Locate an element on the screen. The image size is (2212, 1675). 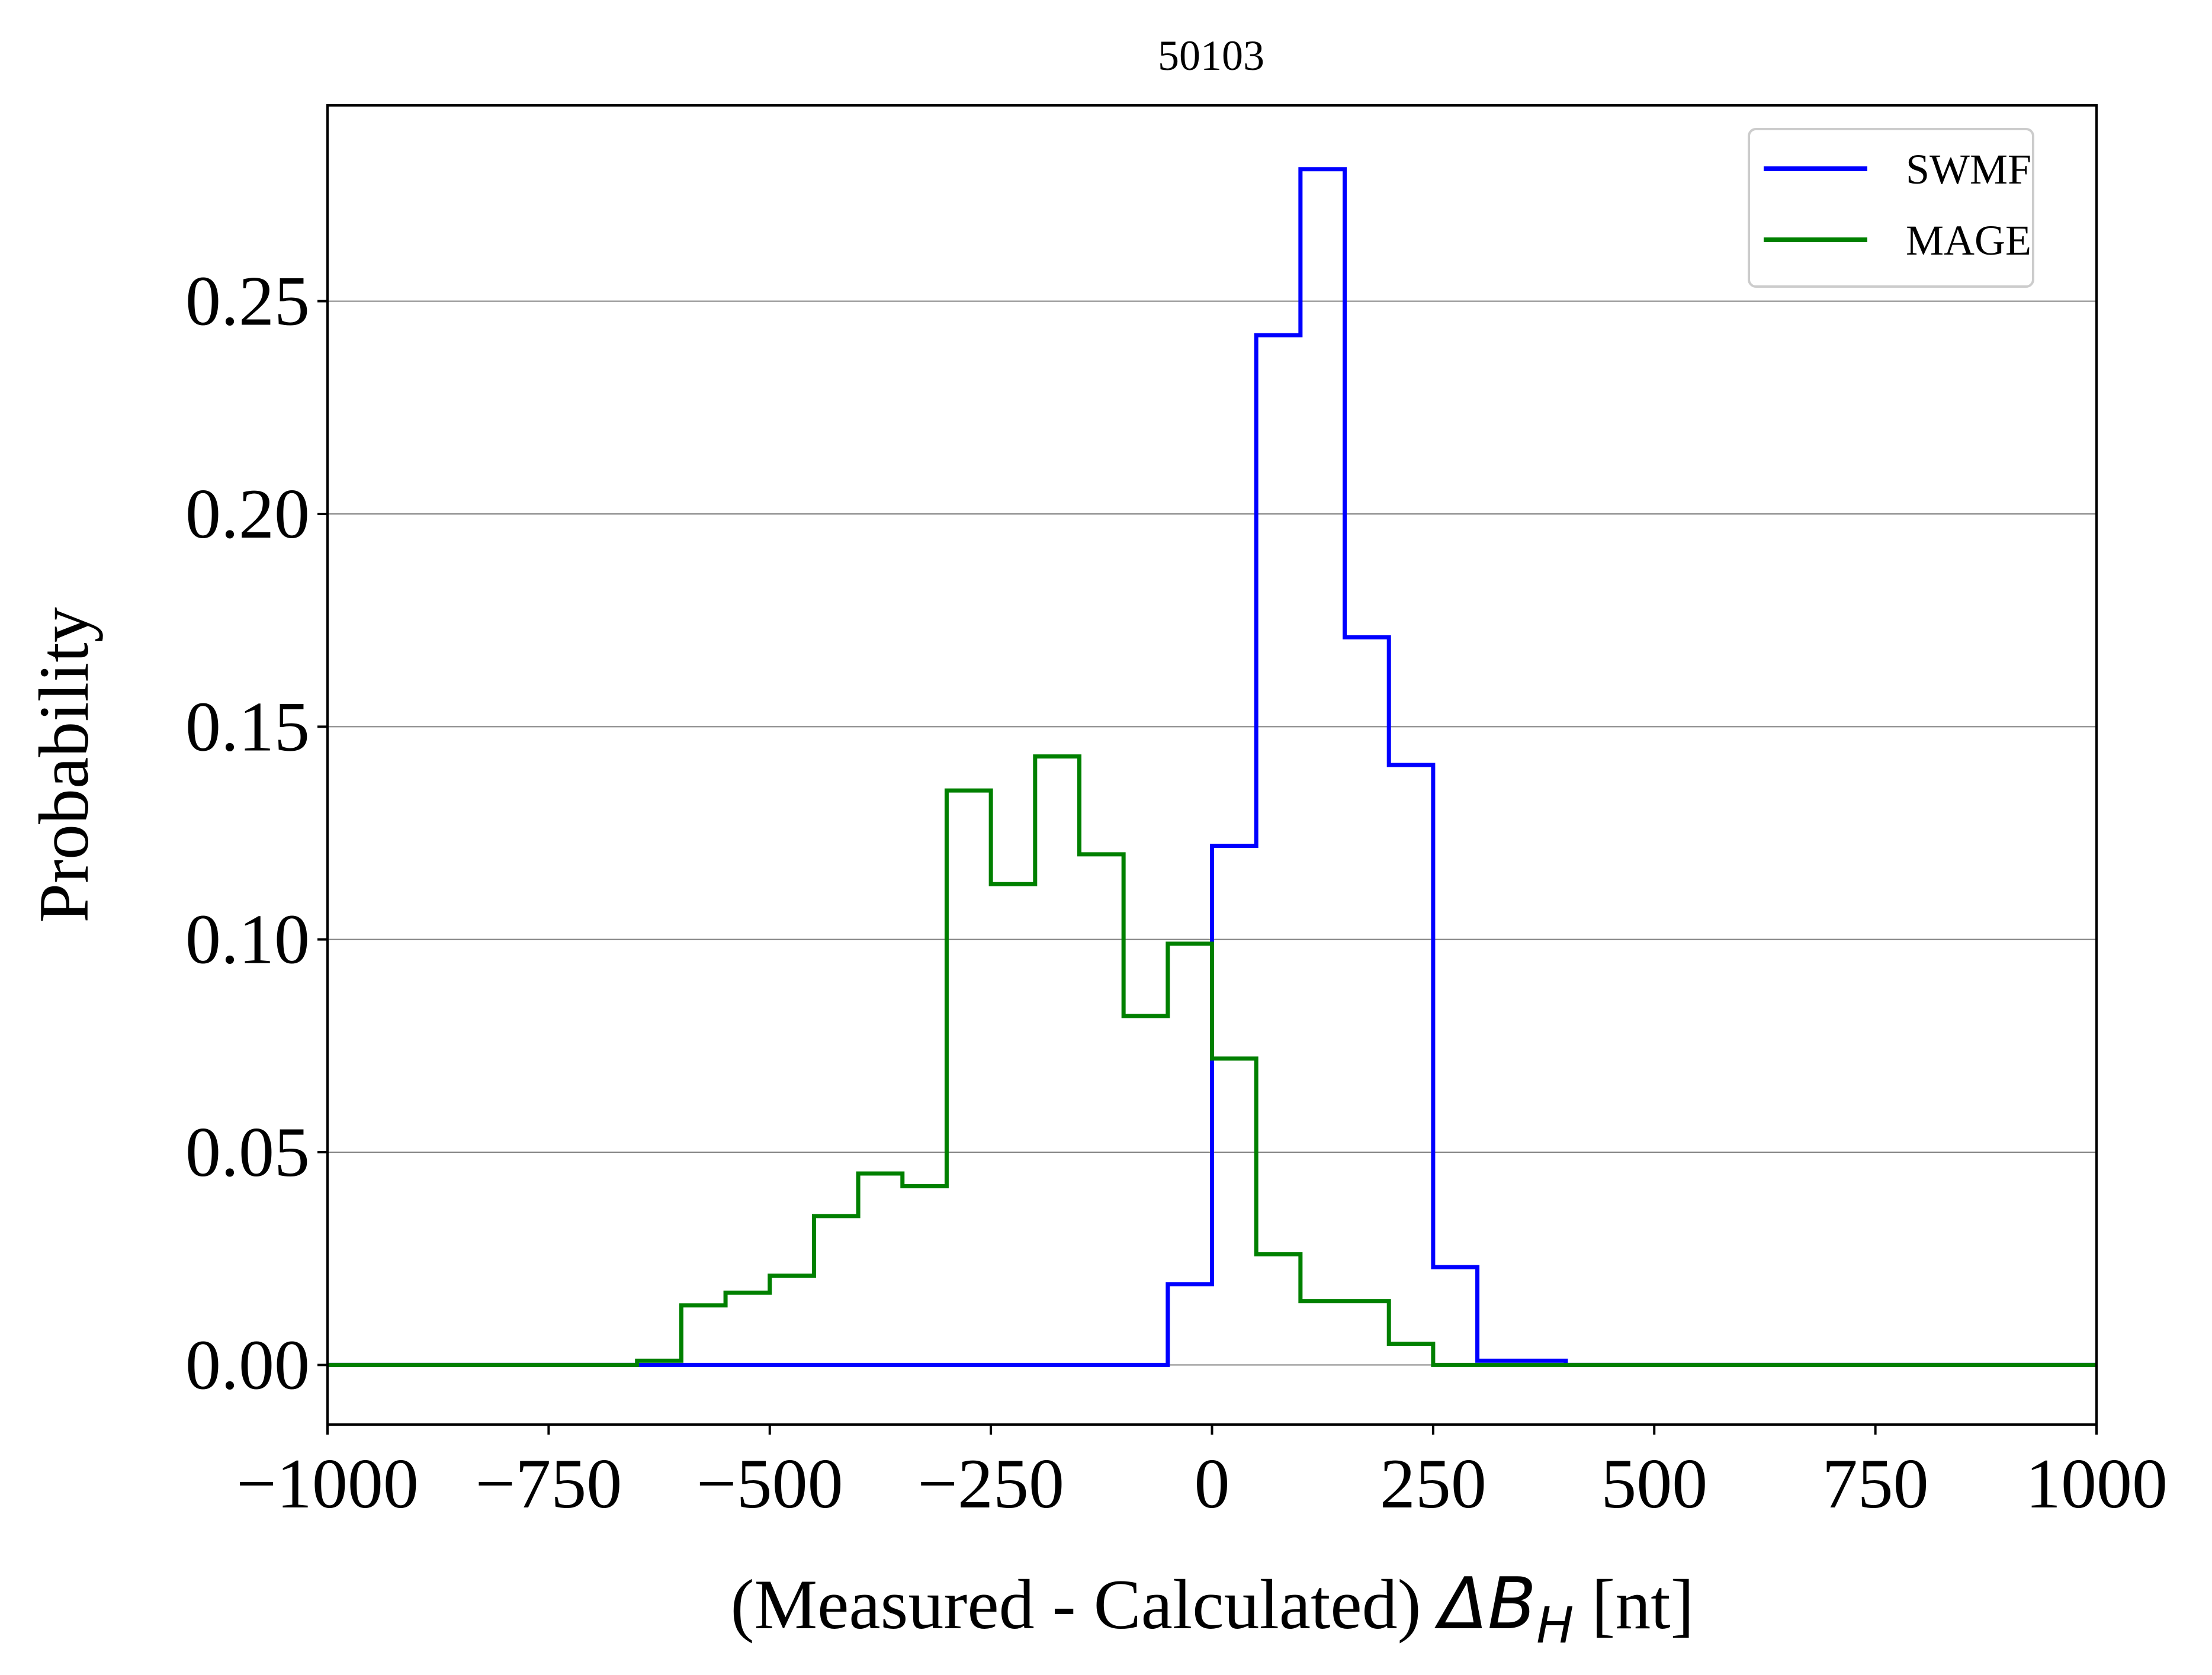
chart-title: 50103 is located at coordinates (1211, 55).